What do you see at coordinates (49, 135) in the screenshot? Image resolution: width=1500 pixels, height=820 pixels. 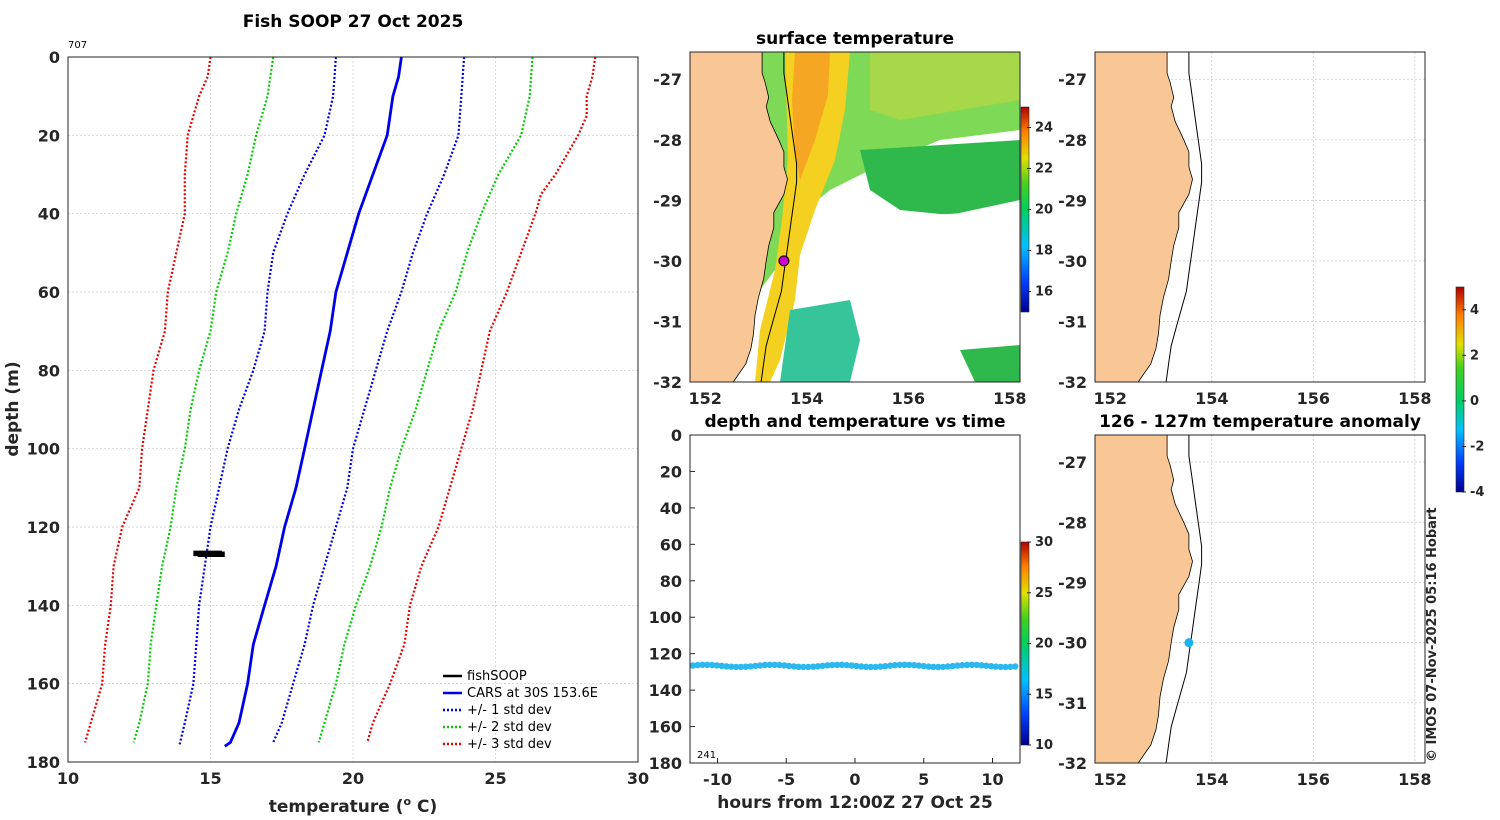 I see `profile-y-tick-label: 20` at bounding box center [49, 135].